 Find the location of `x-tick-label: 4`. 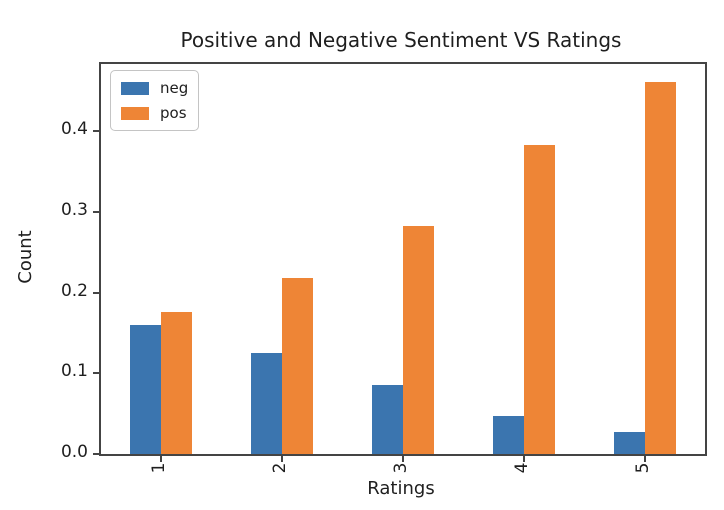

x-tick-label: 4 is located at coordinates (521, 468).